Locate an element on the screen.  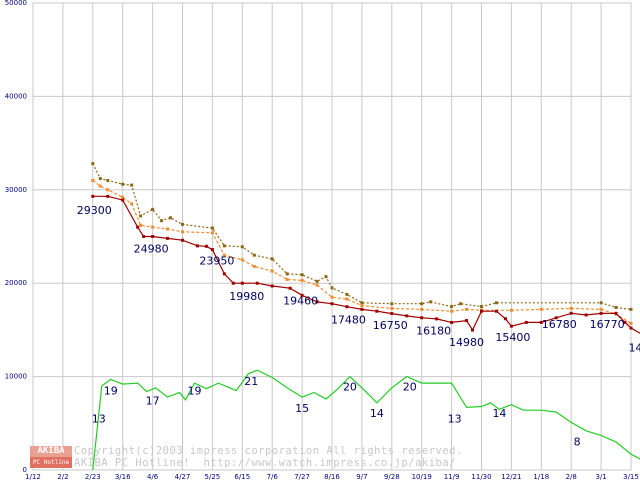
price-label: 16180 is located at coordinates (433, 331).